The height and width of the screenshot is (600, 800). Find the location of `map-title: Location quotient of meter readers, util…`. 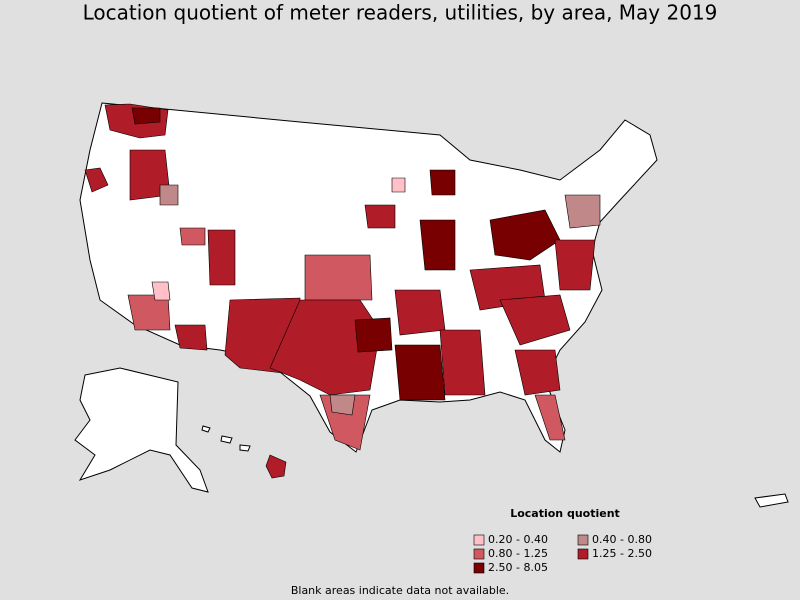

map-title: Location quotient of meter readers, util… is located at coordinates (400, 13).